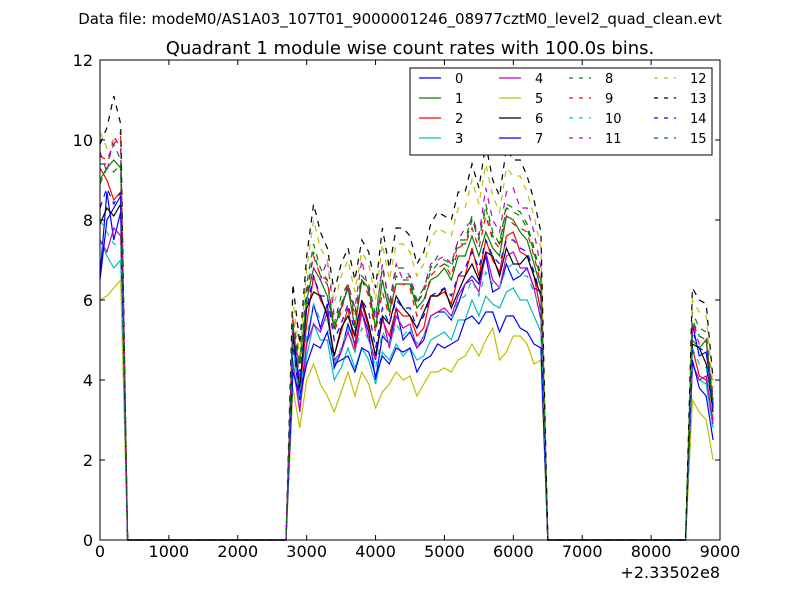 The height and width of the screenshot is (600, 800). I want to click on y-tick-label: 2, so click(88, 460).